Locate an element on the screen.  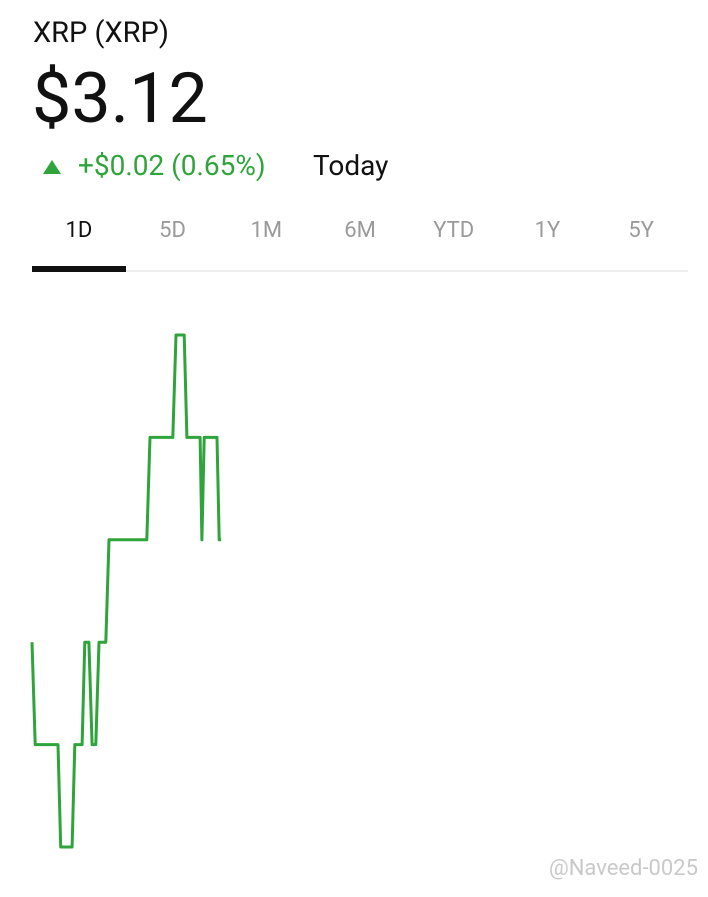
range-tab: 5D is located at coordinates (172, 230).